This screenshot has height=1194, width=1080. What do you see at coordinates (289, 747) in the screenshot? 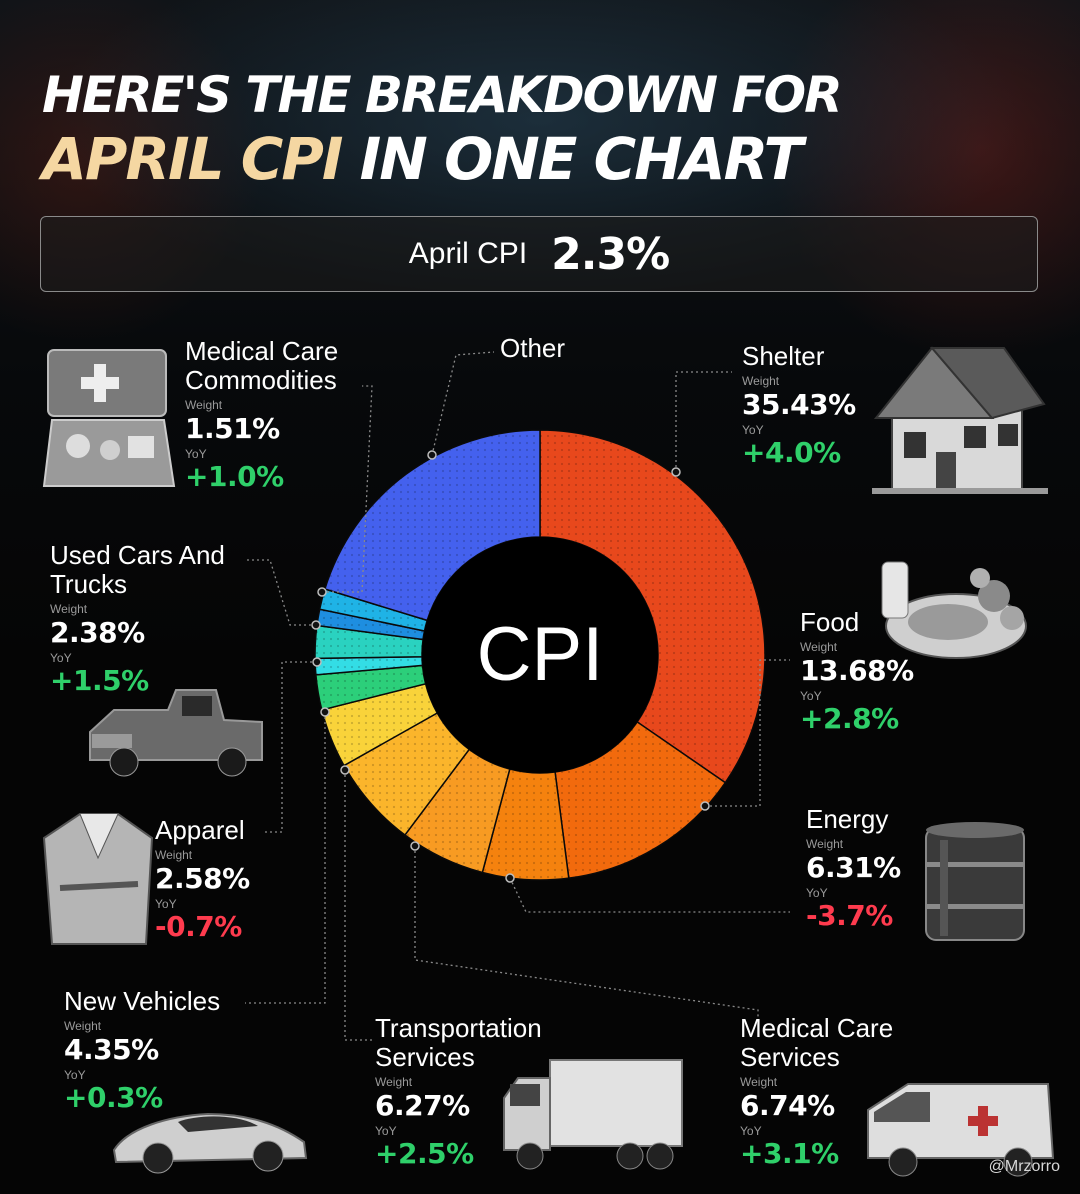
I see `leader-line-apparel` at bounding box center [289, 747].